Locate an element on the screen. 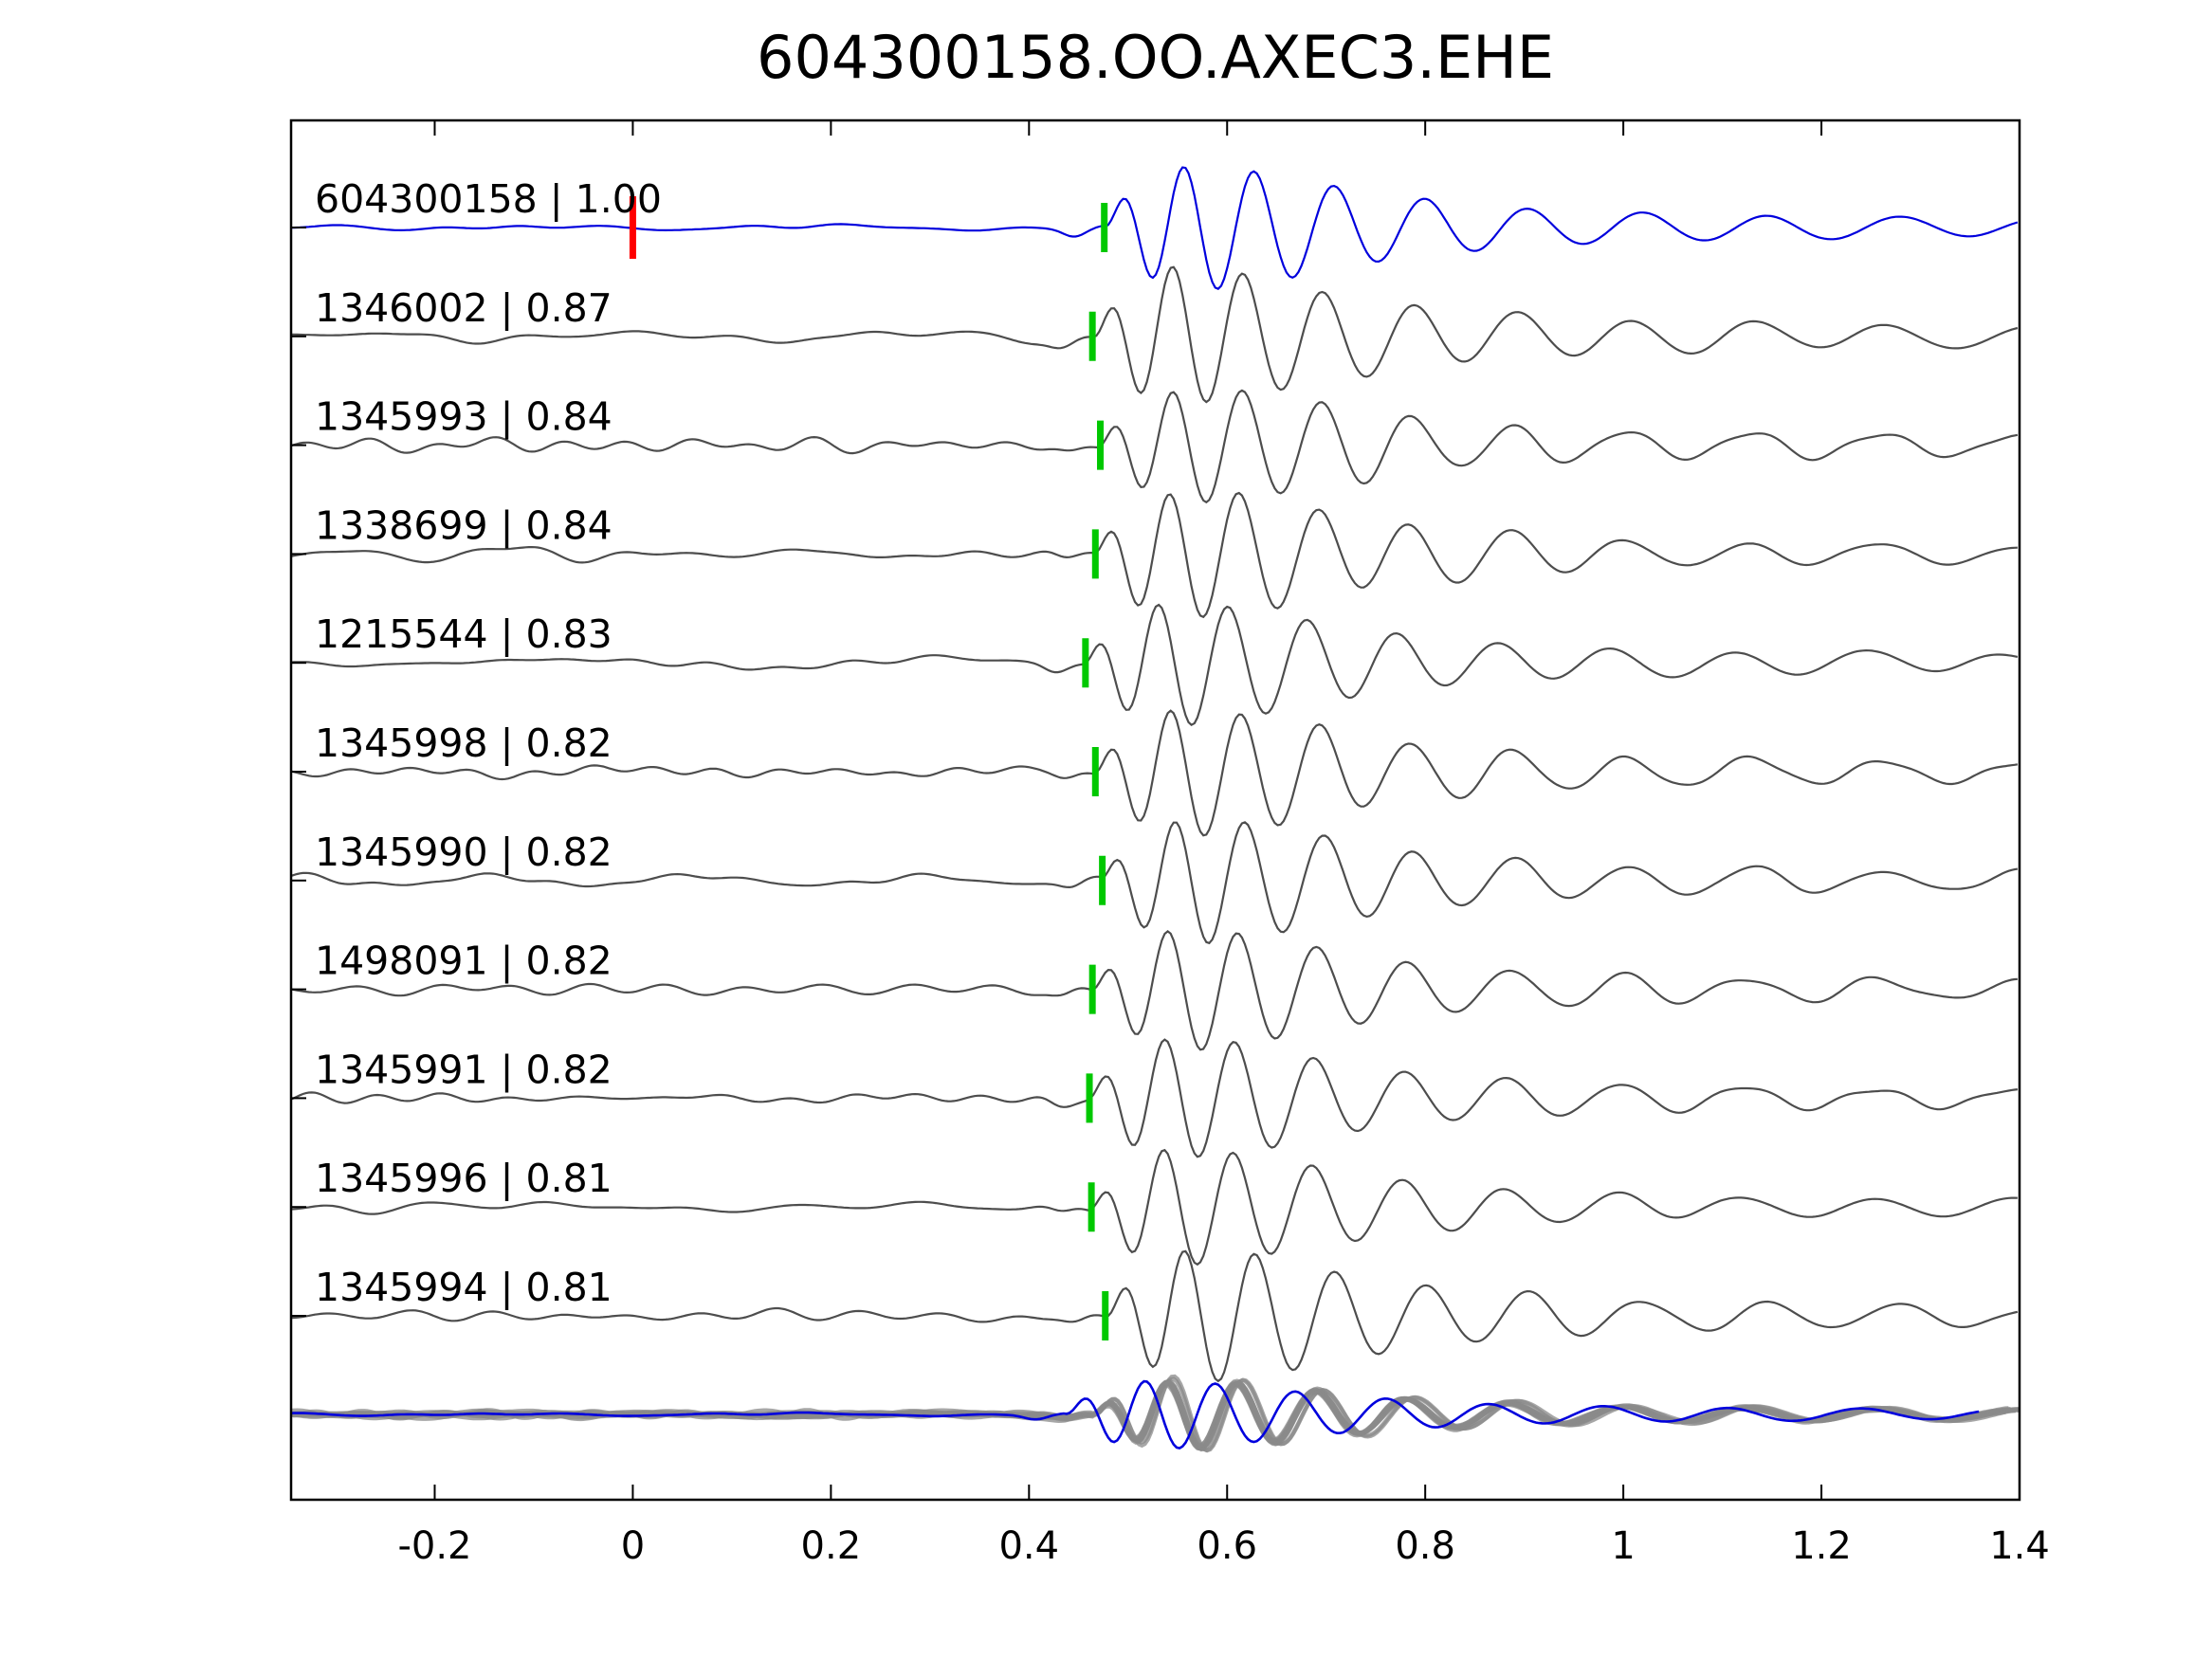  x-tick-label: 0.2 is located at coordinates (831, 1546).